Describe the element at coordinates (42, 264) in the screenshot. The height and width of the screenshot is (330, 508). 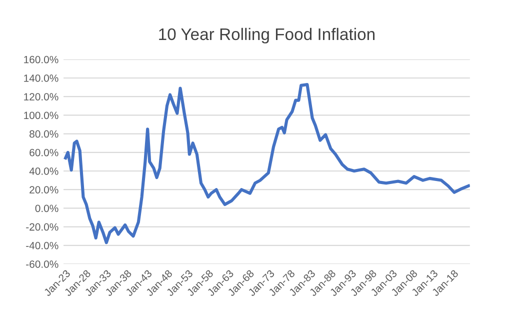
I see `y-tick-label: -60.0%` at that location.